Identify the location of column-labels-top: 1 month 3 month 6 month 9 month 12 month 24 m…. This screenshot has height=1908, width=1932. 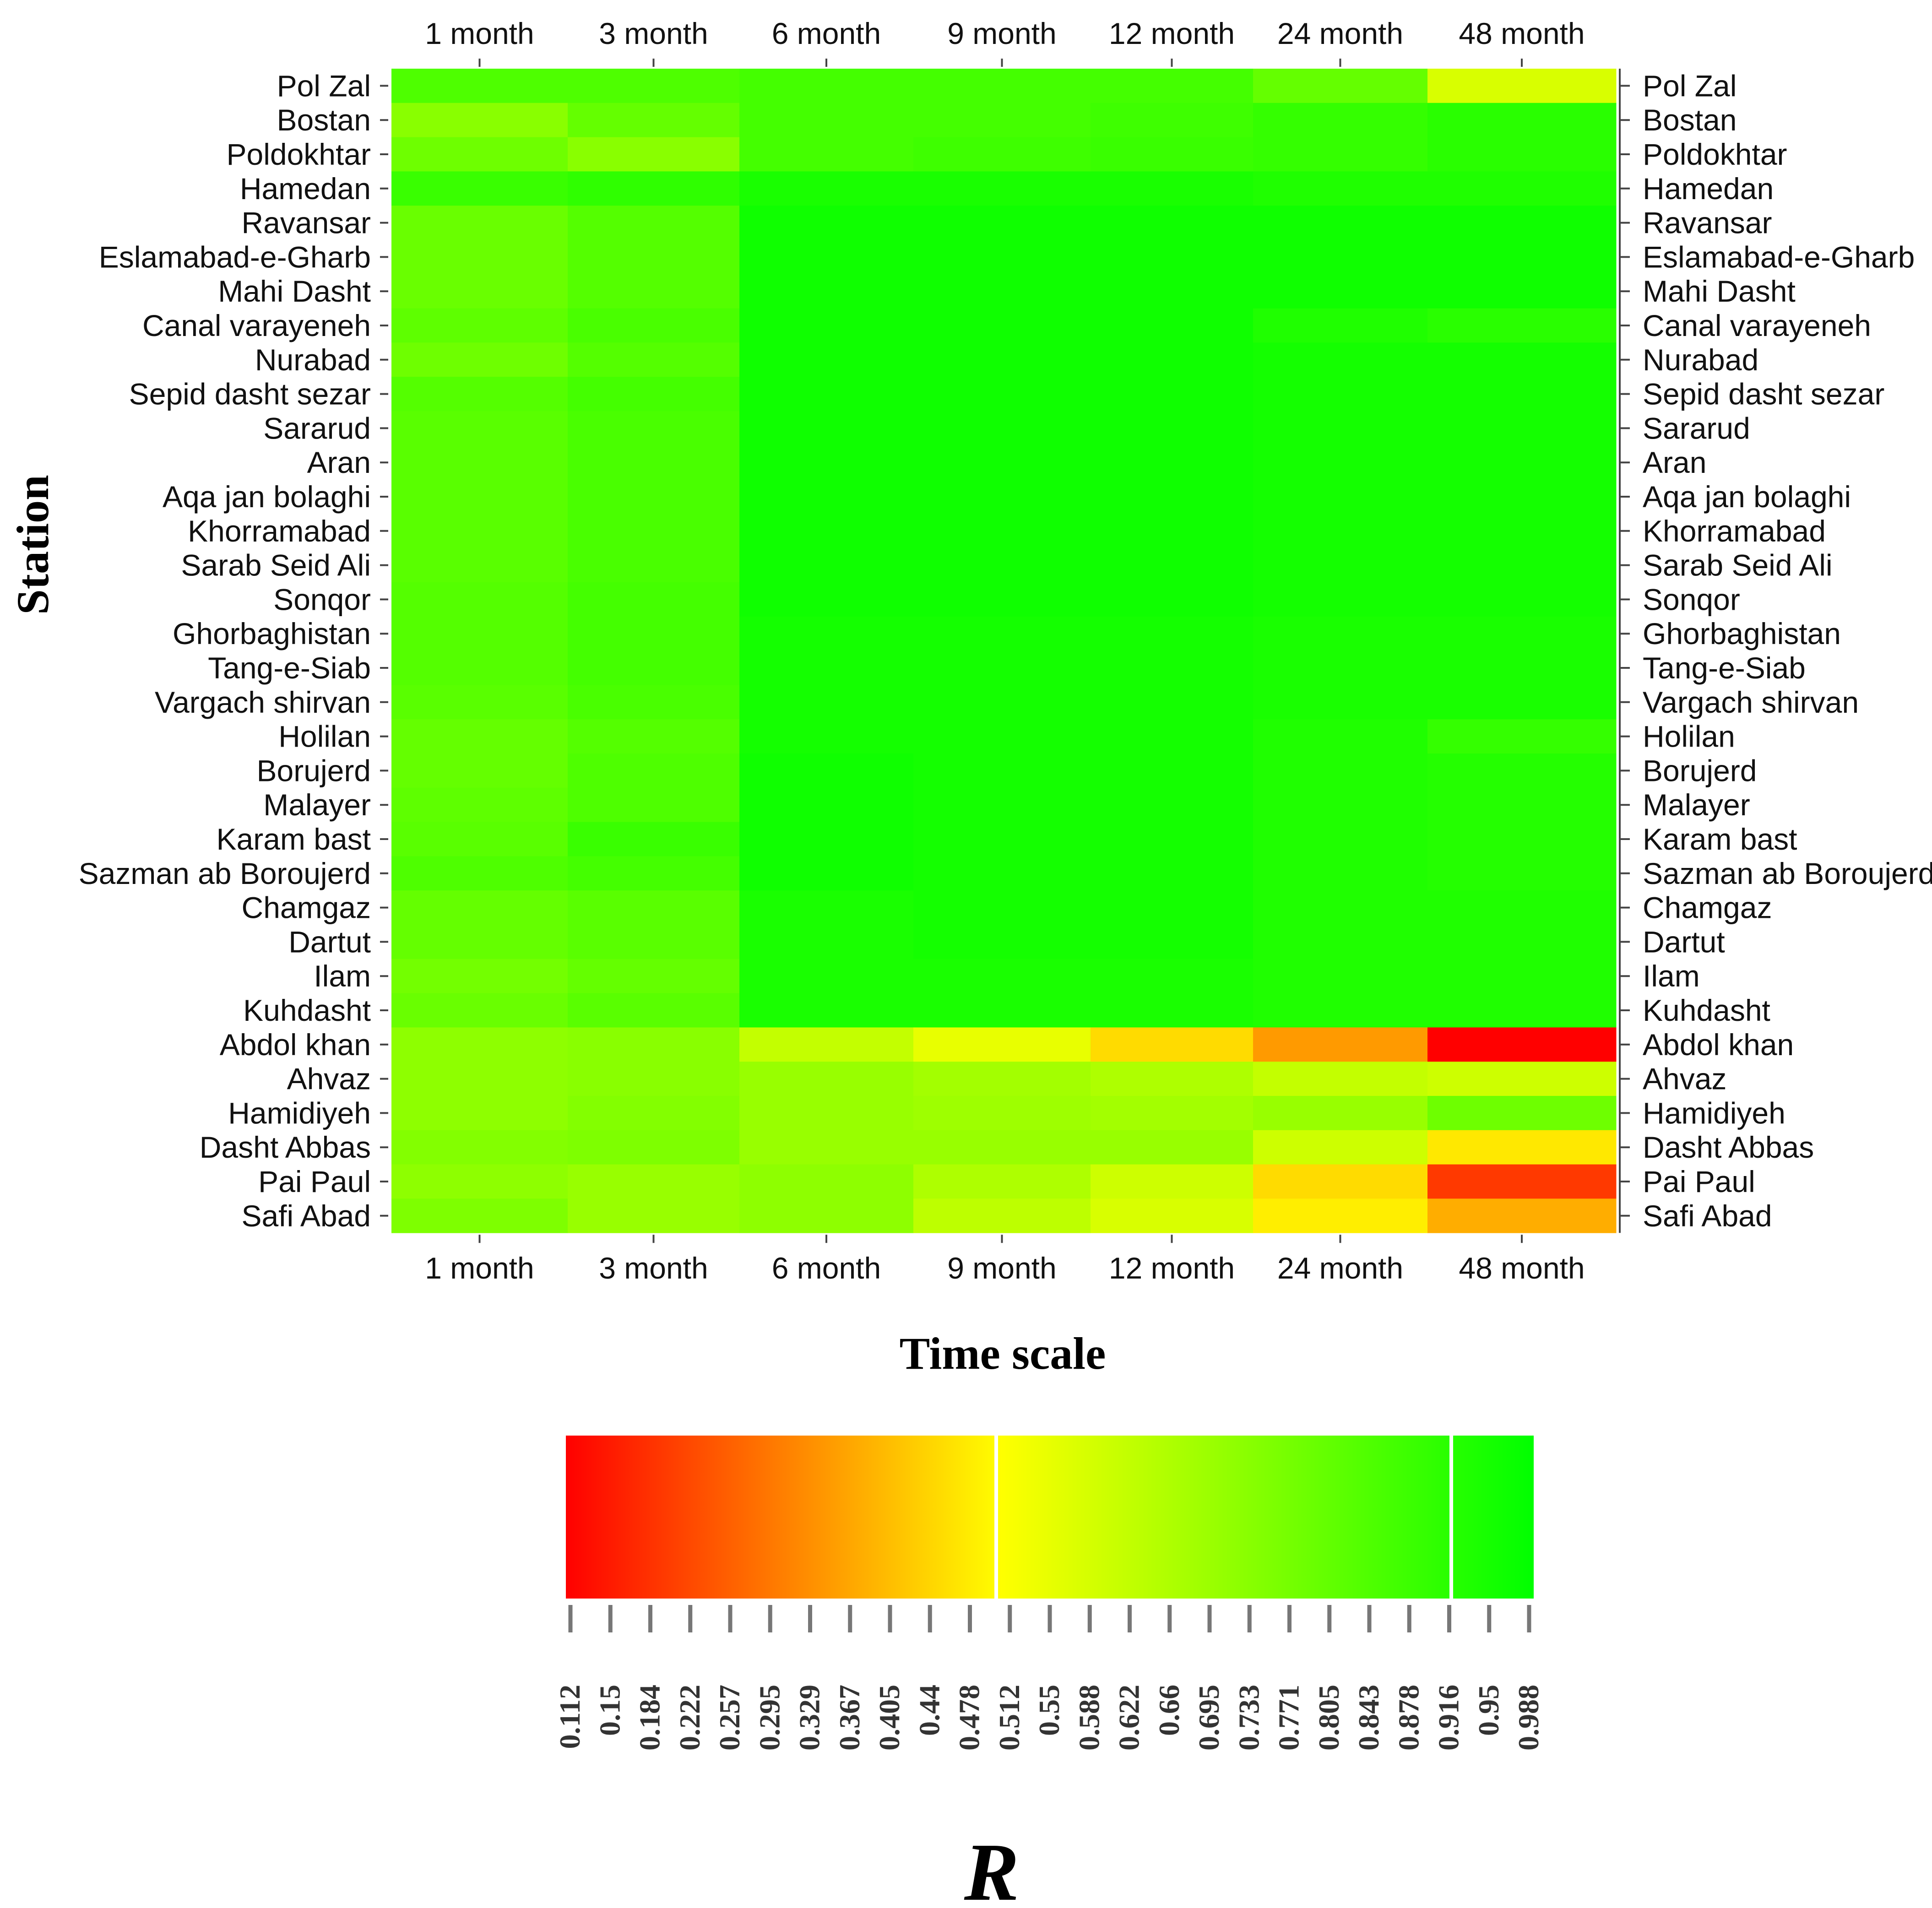
(1005, 41).